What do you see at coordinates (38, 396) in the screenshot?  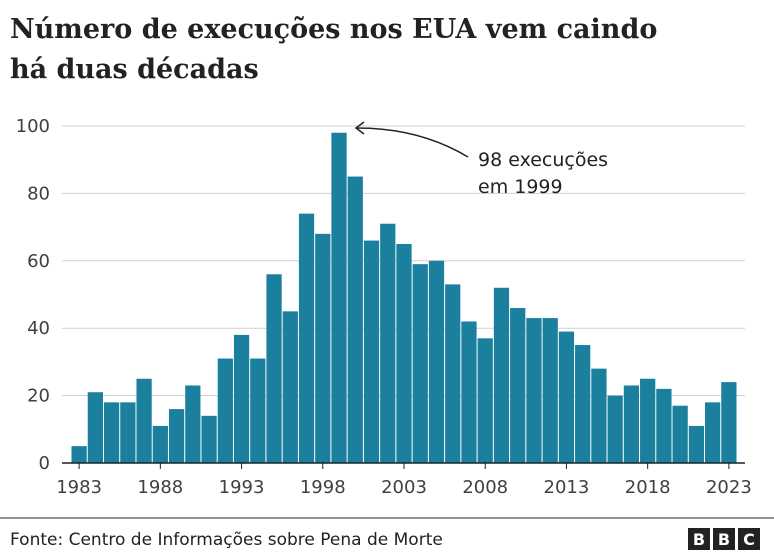 I see `y-tick-label: 20` at bounding box center [38, 396].